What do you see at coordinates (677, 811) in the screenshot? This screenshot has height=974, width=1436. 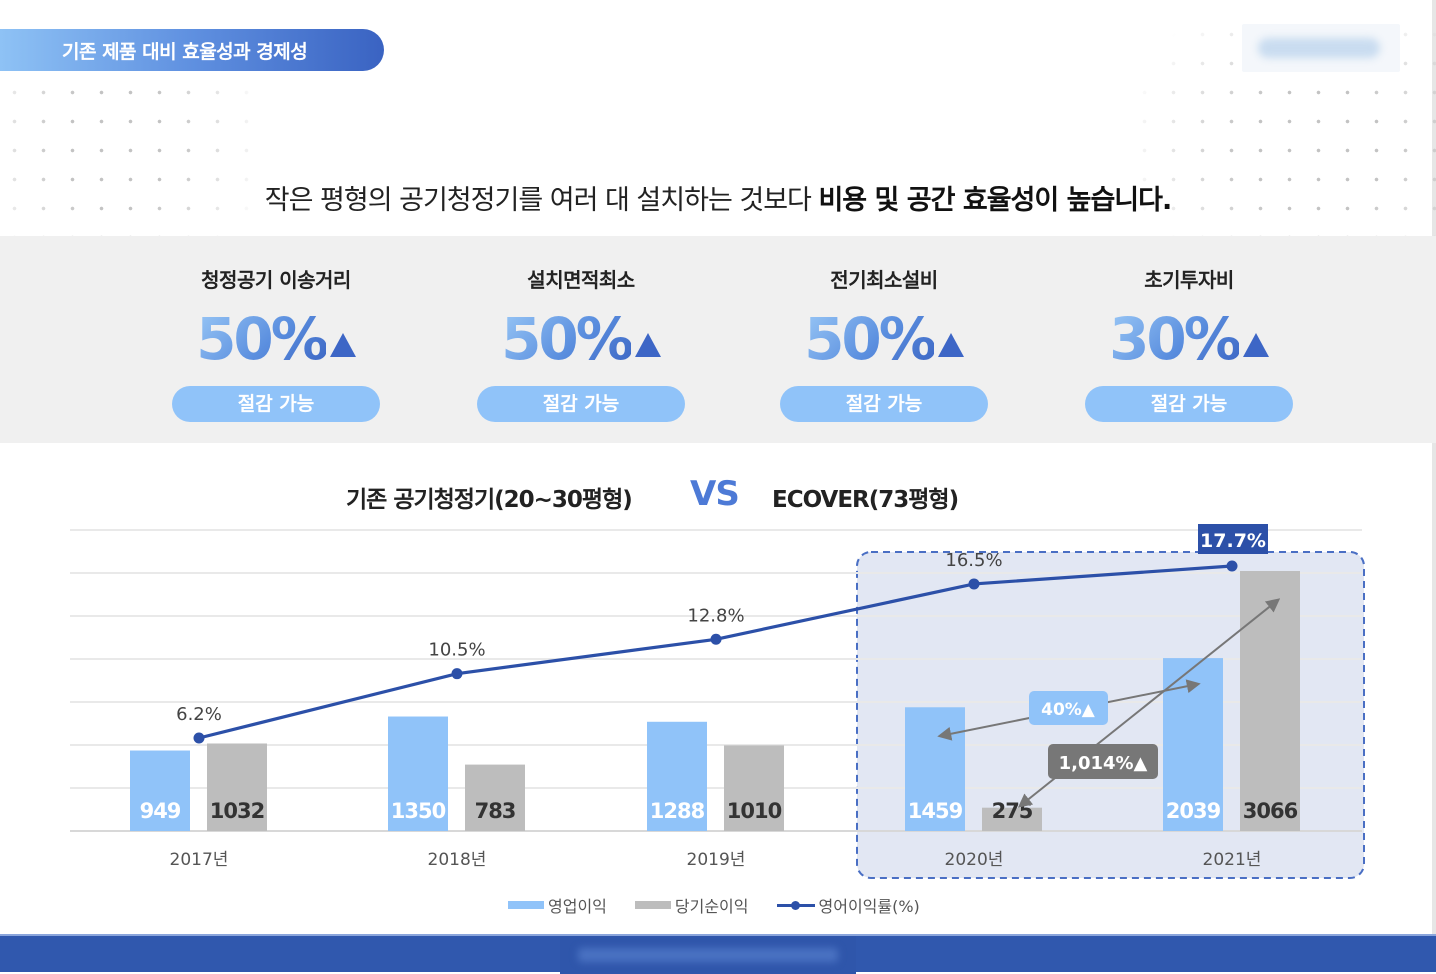 I see `bar-value-label: 1288` at bounding box center [677, 811].